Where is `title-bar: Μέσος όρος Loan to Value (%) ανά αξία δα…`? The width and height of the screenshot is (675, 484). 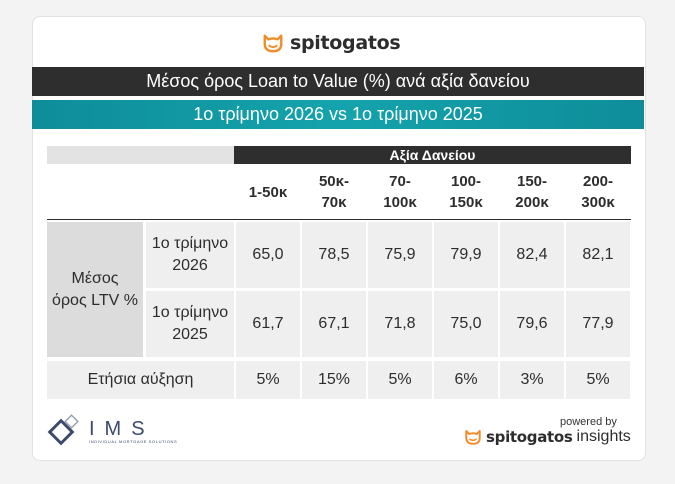
title-bar: Μέσος όρος Loan to Value (%) ανά αξία δα… is located at coordinates (338, 81).